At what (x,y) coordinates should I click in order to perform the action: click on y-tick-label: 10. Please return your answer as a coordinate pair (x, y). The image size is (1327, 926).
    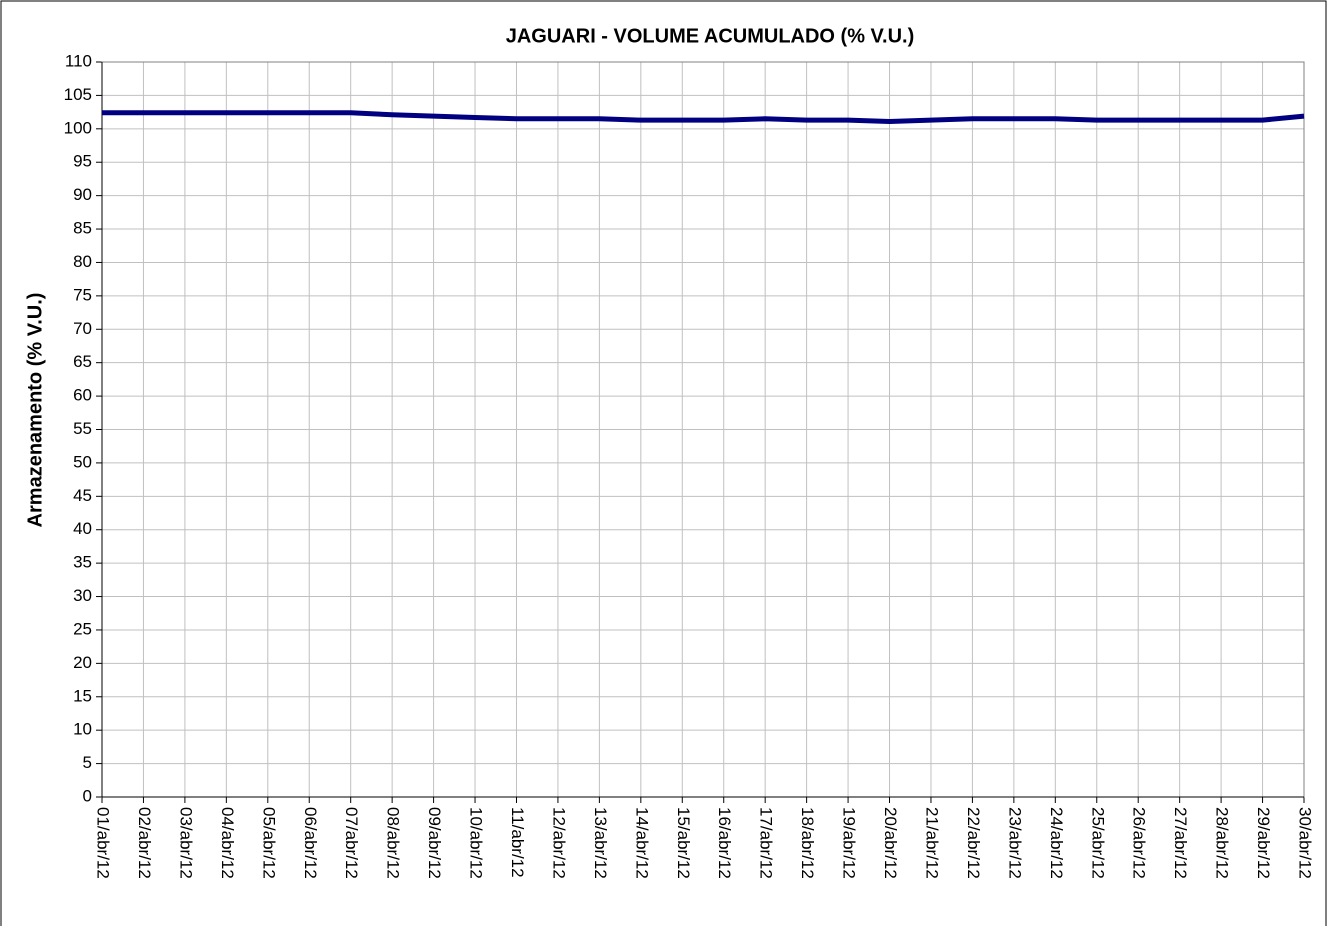
    Looking at the image, I should click on (82, 729).